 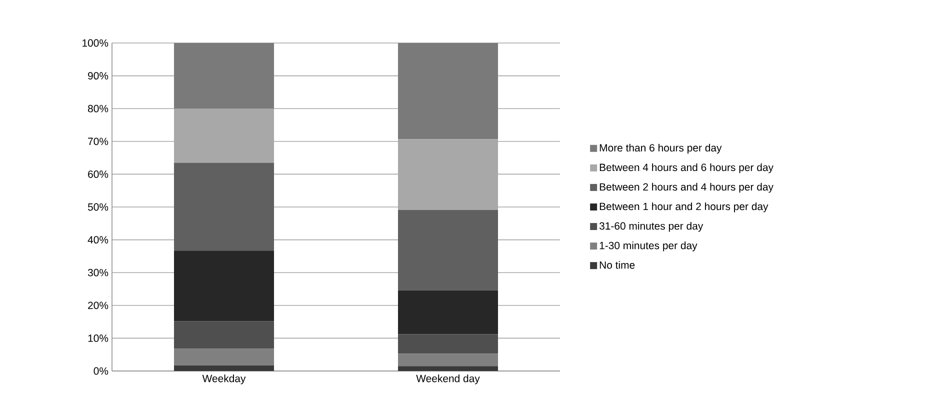 What do you see at coordinates (651, 227) in the screenshot?
I see `legend-label: 31-60 minutes per day` at bounding box center [651, 227].